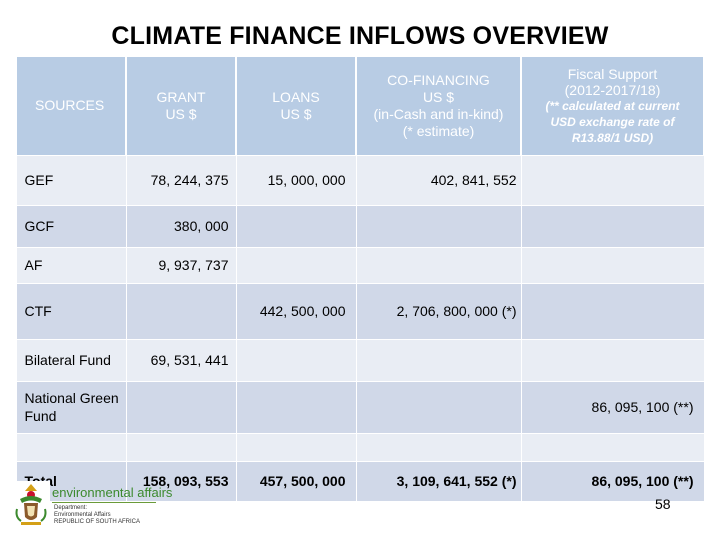  What do you see at coordinates (663, 504) in the screenshot?
I see `page-number: 58` at bounding box center [663, 504].